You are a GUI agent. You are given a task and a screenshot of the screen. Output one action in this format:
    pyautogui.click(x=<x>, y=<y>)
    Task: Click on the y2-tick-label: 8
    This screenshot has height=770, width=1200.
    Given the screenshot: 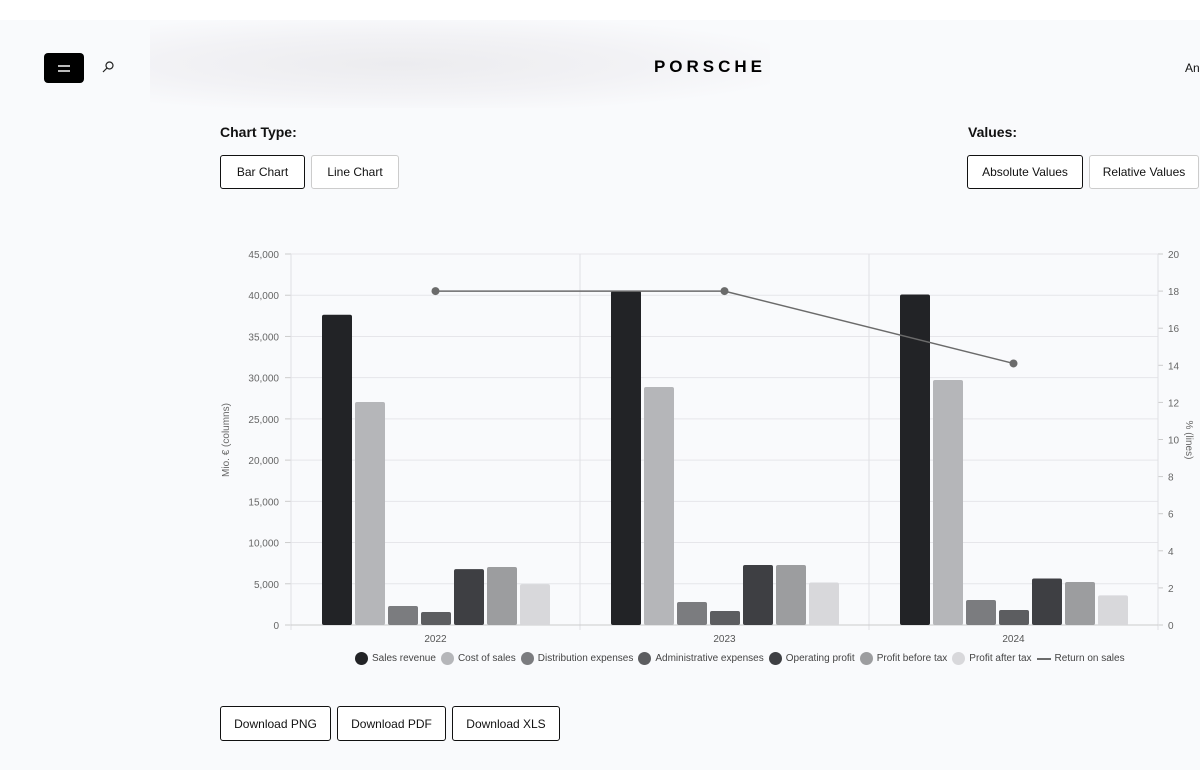 What is the action you would take?
    pyautogui.click(x=1171, y=478)
    